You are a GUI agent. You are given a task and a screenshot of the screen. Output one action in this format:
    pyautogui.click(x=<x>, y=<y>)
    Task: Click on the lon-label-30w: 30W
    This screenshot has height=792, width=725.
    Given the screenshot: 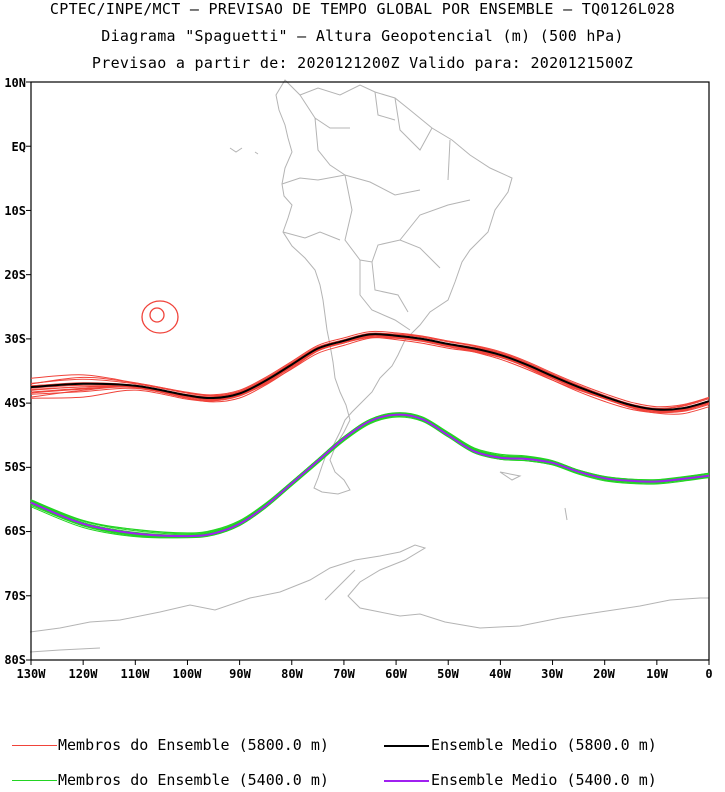 What is the action you would take?
    pyautogui.click(x=552, y=674)
    